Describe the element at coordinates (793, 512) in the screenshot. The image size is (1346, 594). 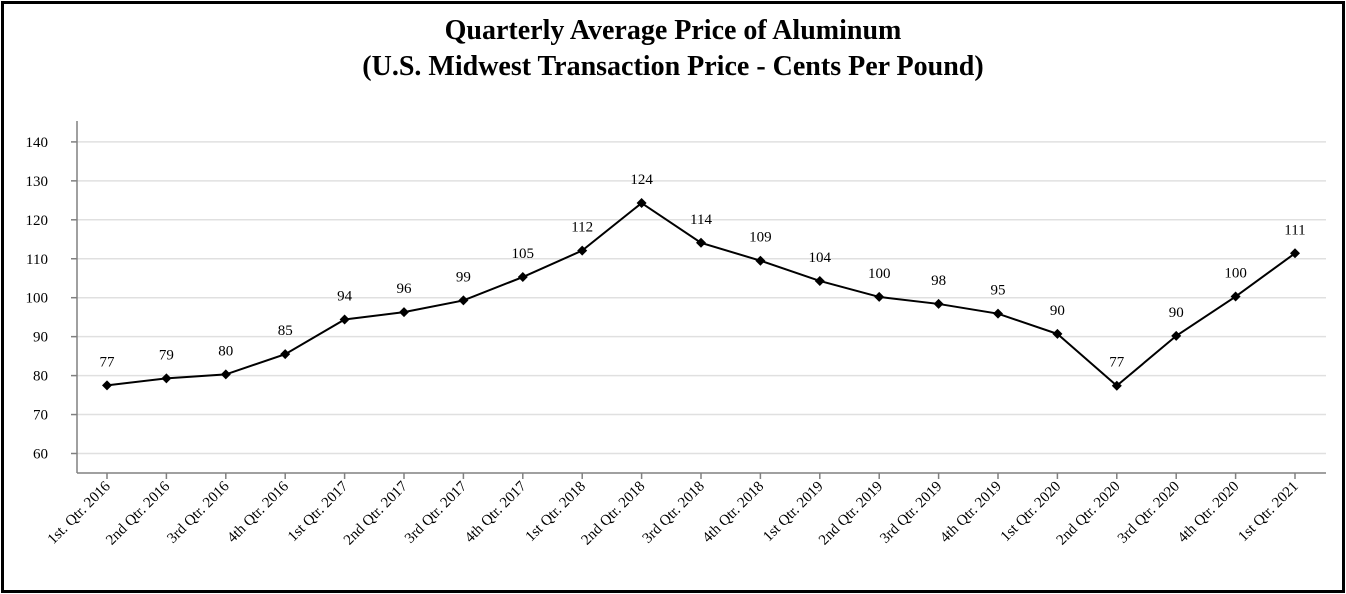
I see `x-tick-label: 1st Qtr. 2019` at that location.